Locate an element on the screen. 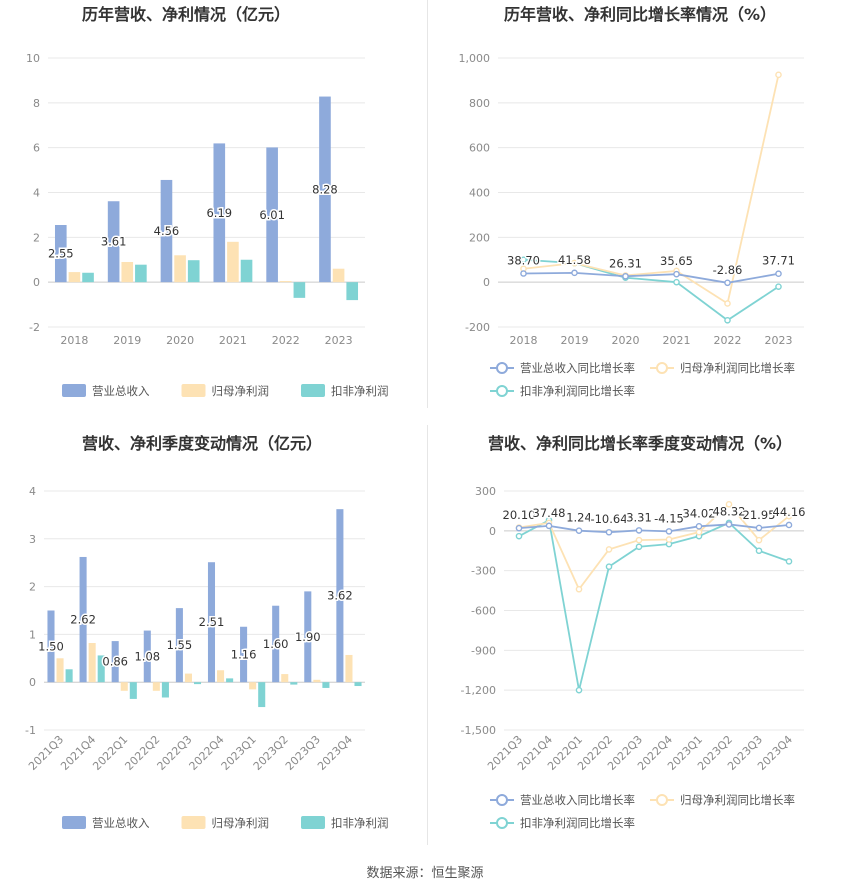 Image resolution: width=850 pixels, height=891 pixels. line-value-label: 37.71 is located at coordinates (778, 261).